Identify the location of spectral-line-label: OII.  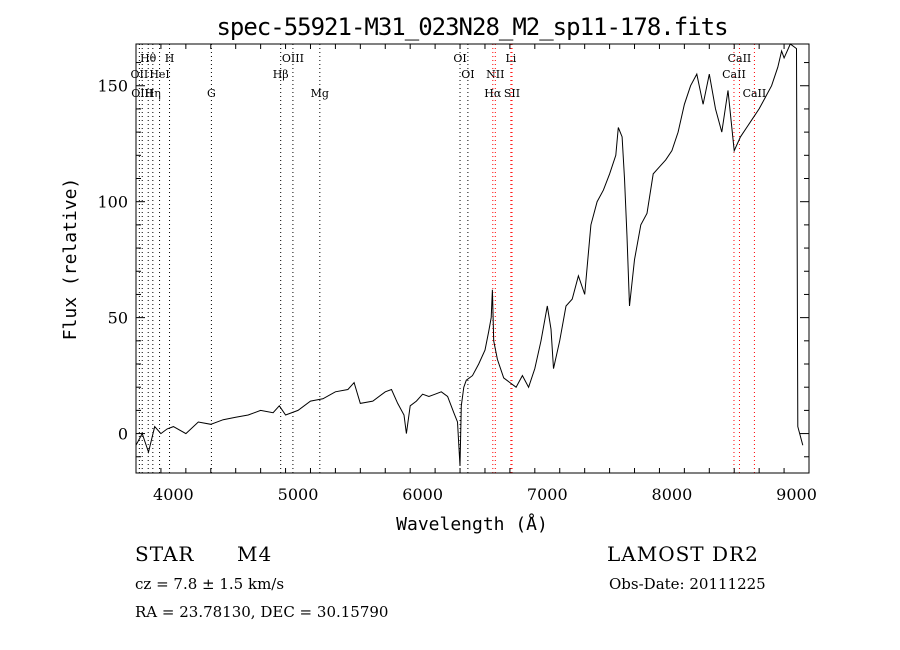
(140, 74).